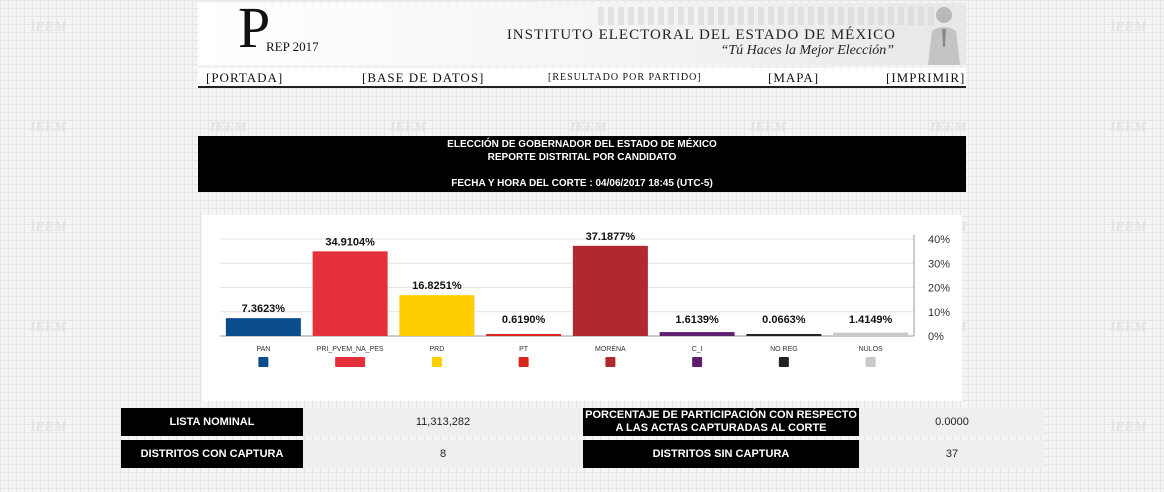 This screenshot has width=1164, height=492. I want to click on y-tick-label: 0%, so click(936, 337).